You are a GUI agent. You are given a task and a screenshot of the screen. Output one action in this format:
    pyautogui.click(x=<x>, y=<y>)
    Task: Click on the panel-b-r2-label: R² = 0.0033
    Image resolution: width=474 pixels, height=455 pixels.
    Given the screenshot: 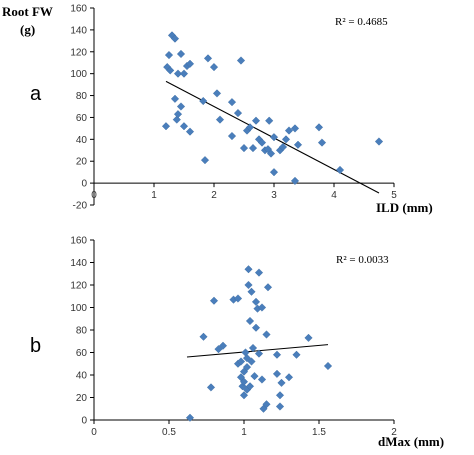 What is the action you would take?
    pyautogui.click(x=362, y=260)
    